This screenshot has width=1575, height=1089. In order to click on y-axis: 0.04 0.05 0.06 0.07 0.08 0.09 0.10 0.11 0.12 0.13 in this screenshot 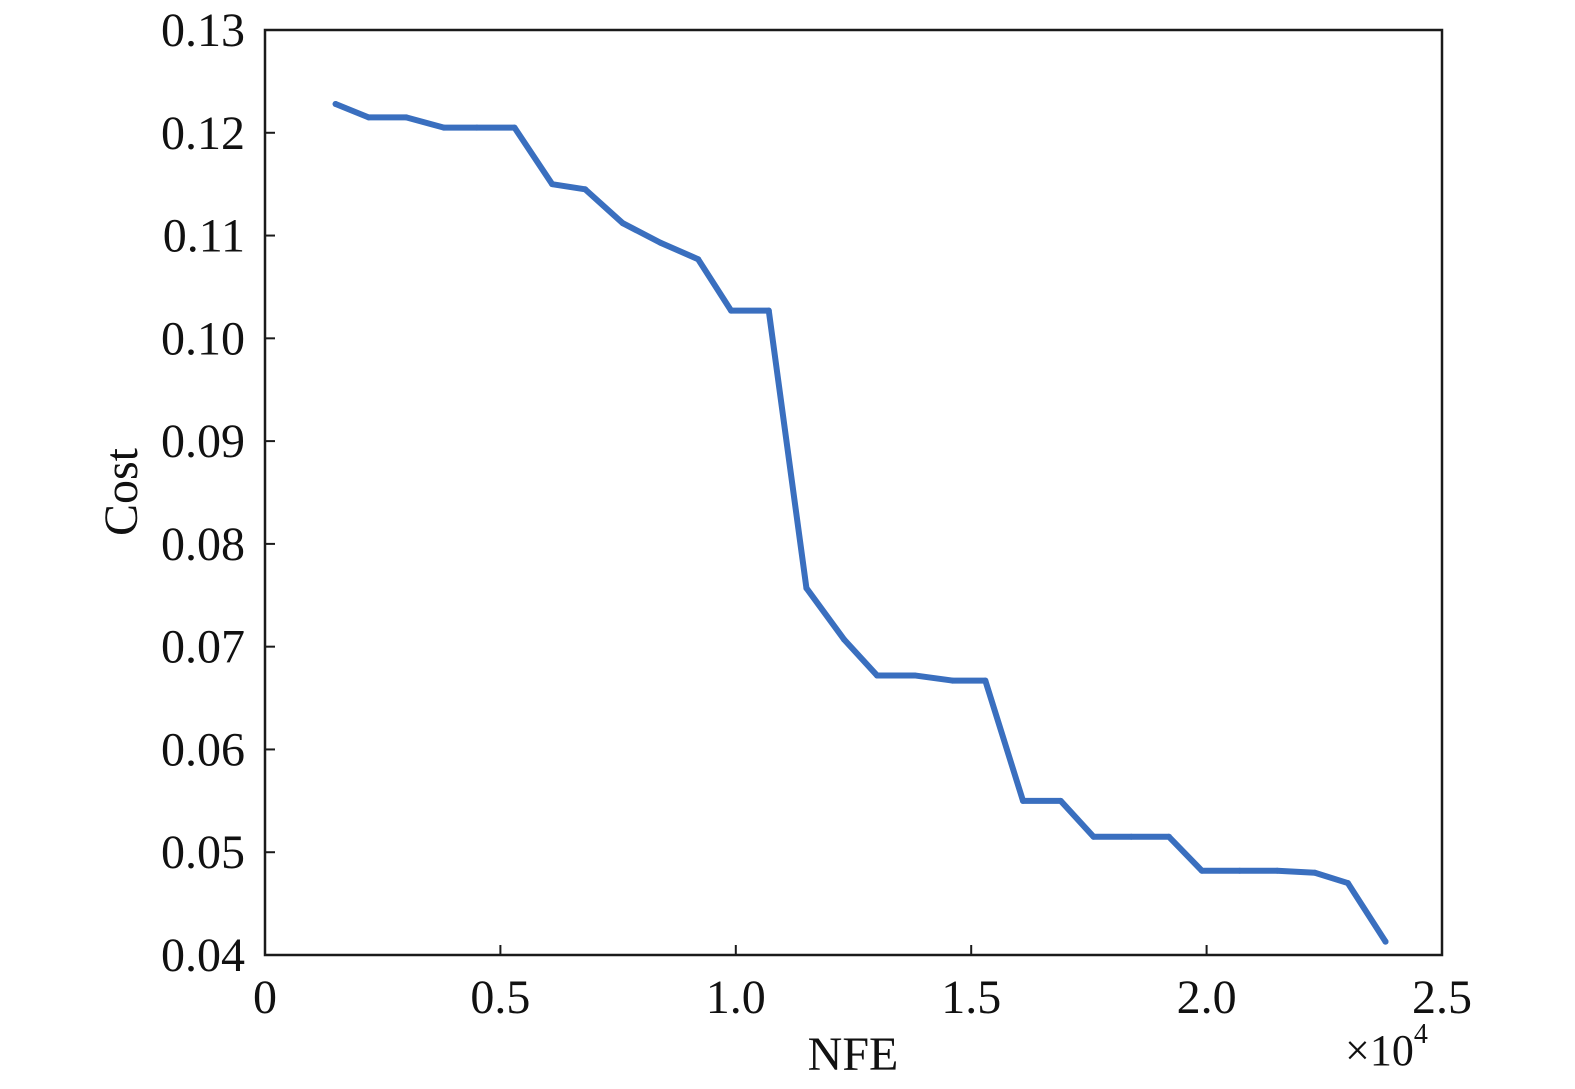, I will do `click(218, 493)`.